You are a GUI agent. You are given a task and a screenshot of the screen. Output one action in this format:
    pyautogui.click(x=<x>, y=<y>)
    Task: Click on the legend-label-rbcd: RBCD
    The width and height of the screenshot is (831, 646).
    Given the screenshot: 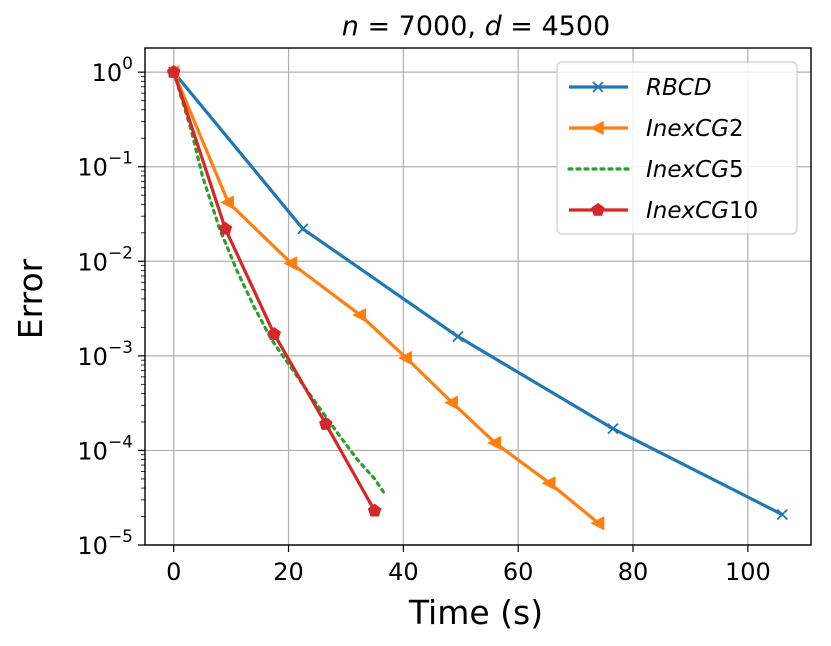 What is the action you would take?
    pyautogui.click(x=679, y=88)
    